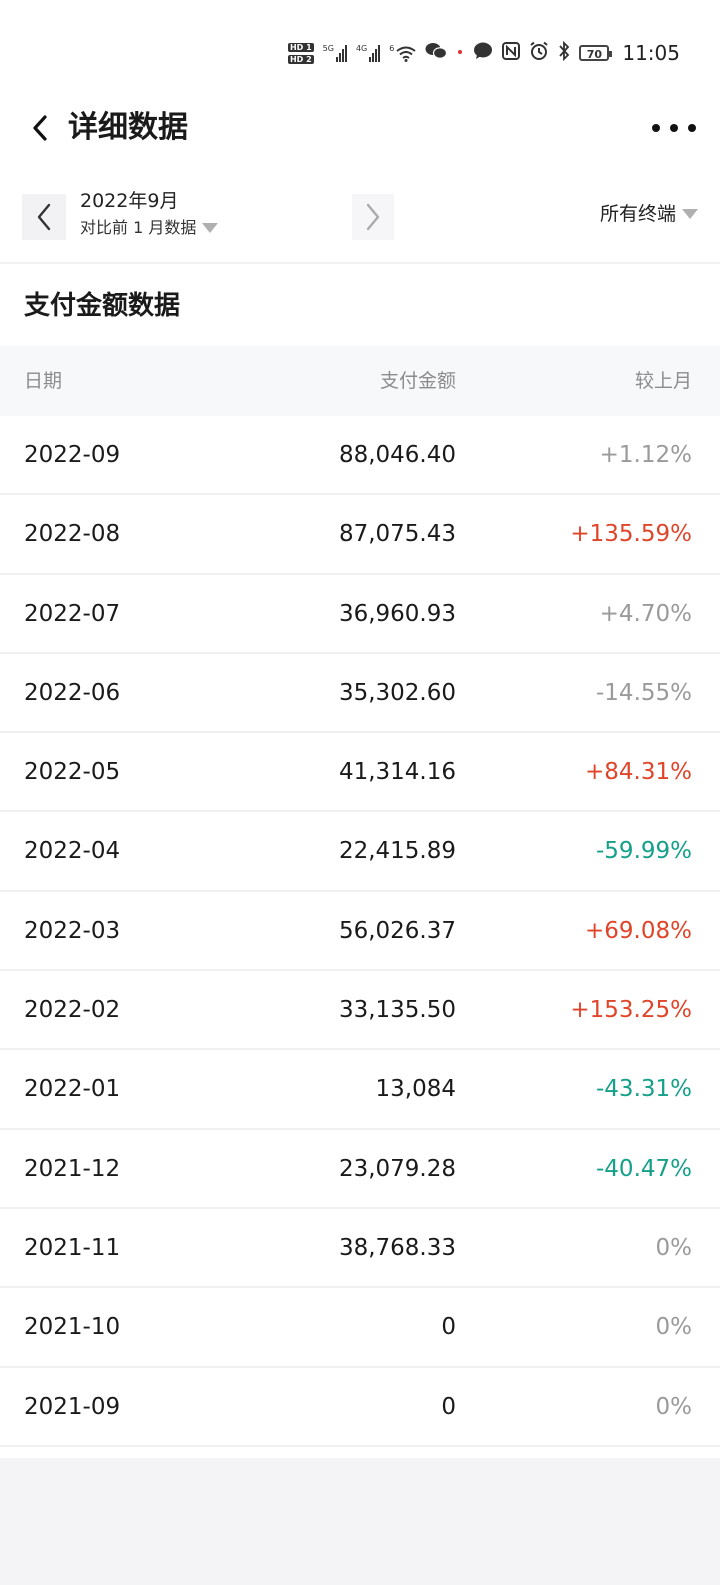  What do you see at coordinates (102, 306) in the screenshot?
I see `section-title: 支付金额数据` at bounding box center [102, 306].